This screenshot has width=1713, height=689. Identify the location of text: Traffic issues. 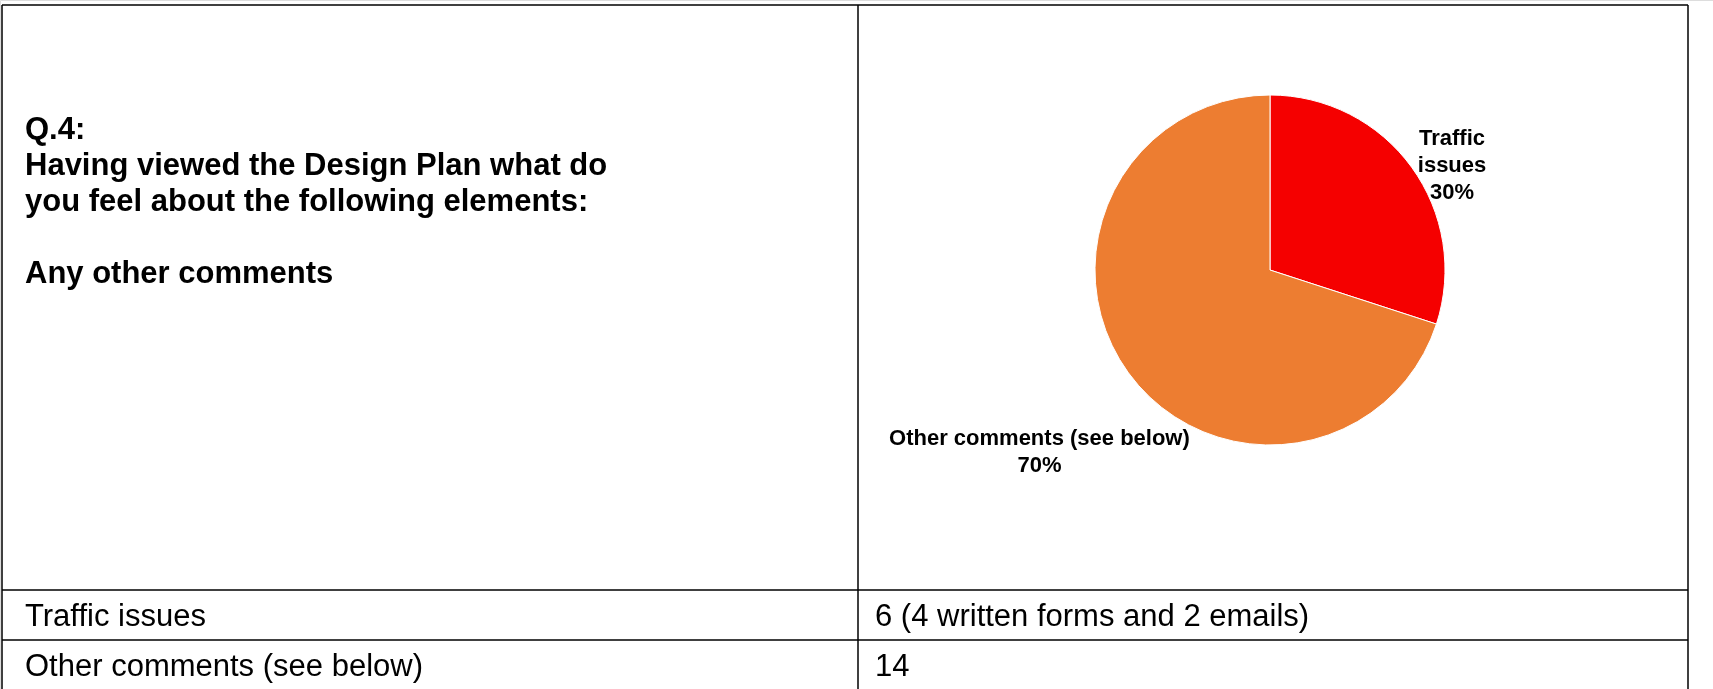
(115, 615).